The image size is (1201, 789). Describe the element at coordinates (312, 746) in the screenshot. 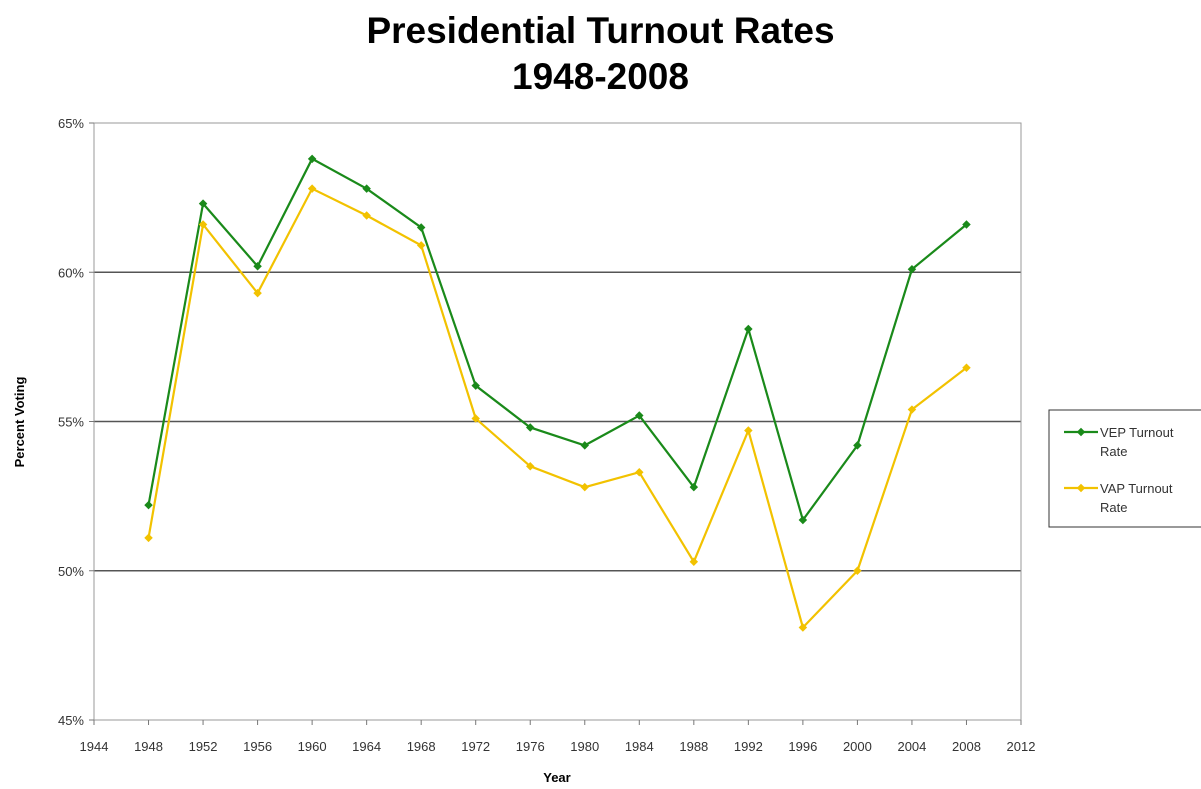

I see `x-tick-label: 1960` at that location.